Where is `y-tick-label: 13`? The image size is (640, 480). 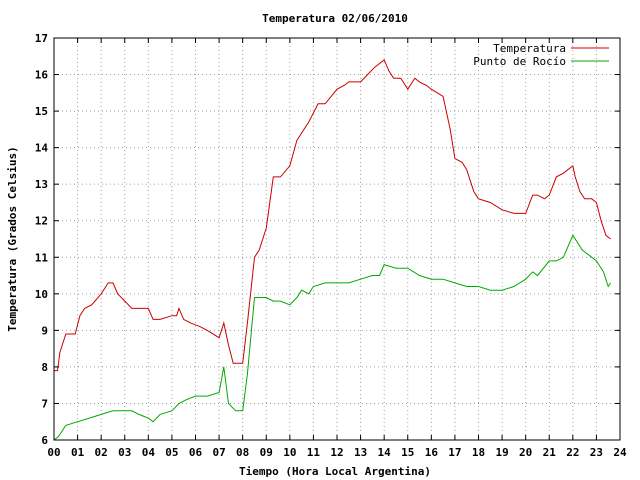
y-tick-label: 13 is located at coordinates (41, 184).